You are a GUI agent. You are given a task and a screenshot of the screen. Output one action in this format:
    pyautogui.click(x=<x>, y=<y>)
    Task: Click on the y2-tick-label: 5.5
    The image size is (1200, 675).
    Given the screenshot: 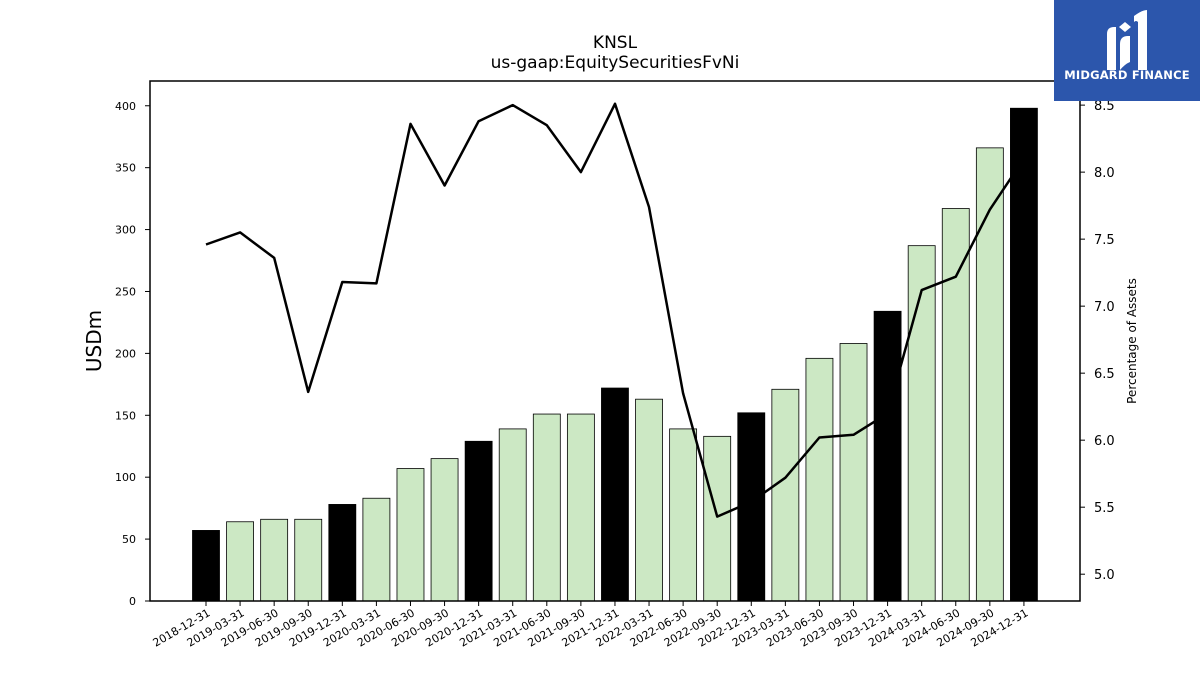 What is the action you would take?
    pyautogui.click(x=1104, y=508)
    